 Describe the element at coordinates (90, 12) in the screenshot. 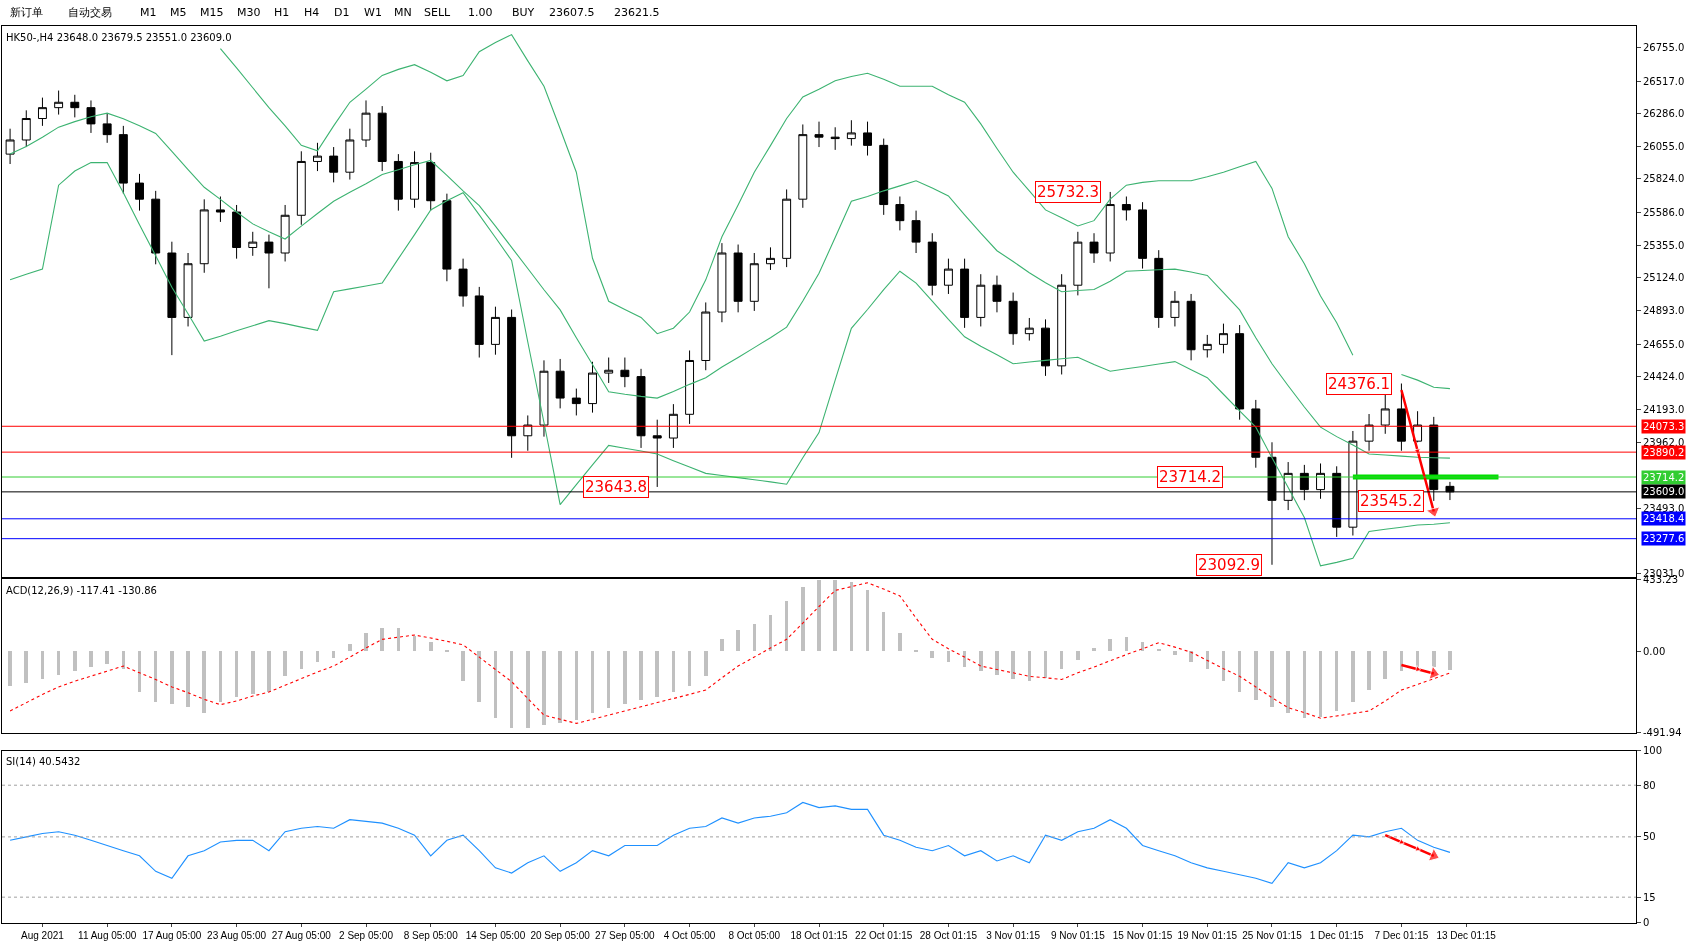

I see `text: 自动交易` at that location.